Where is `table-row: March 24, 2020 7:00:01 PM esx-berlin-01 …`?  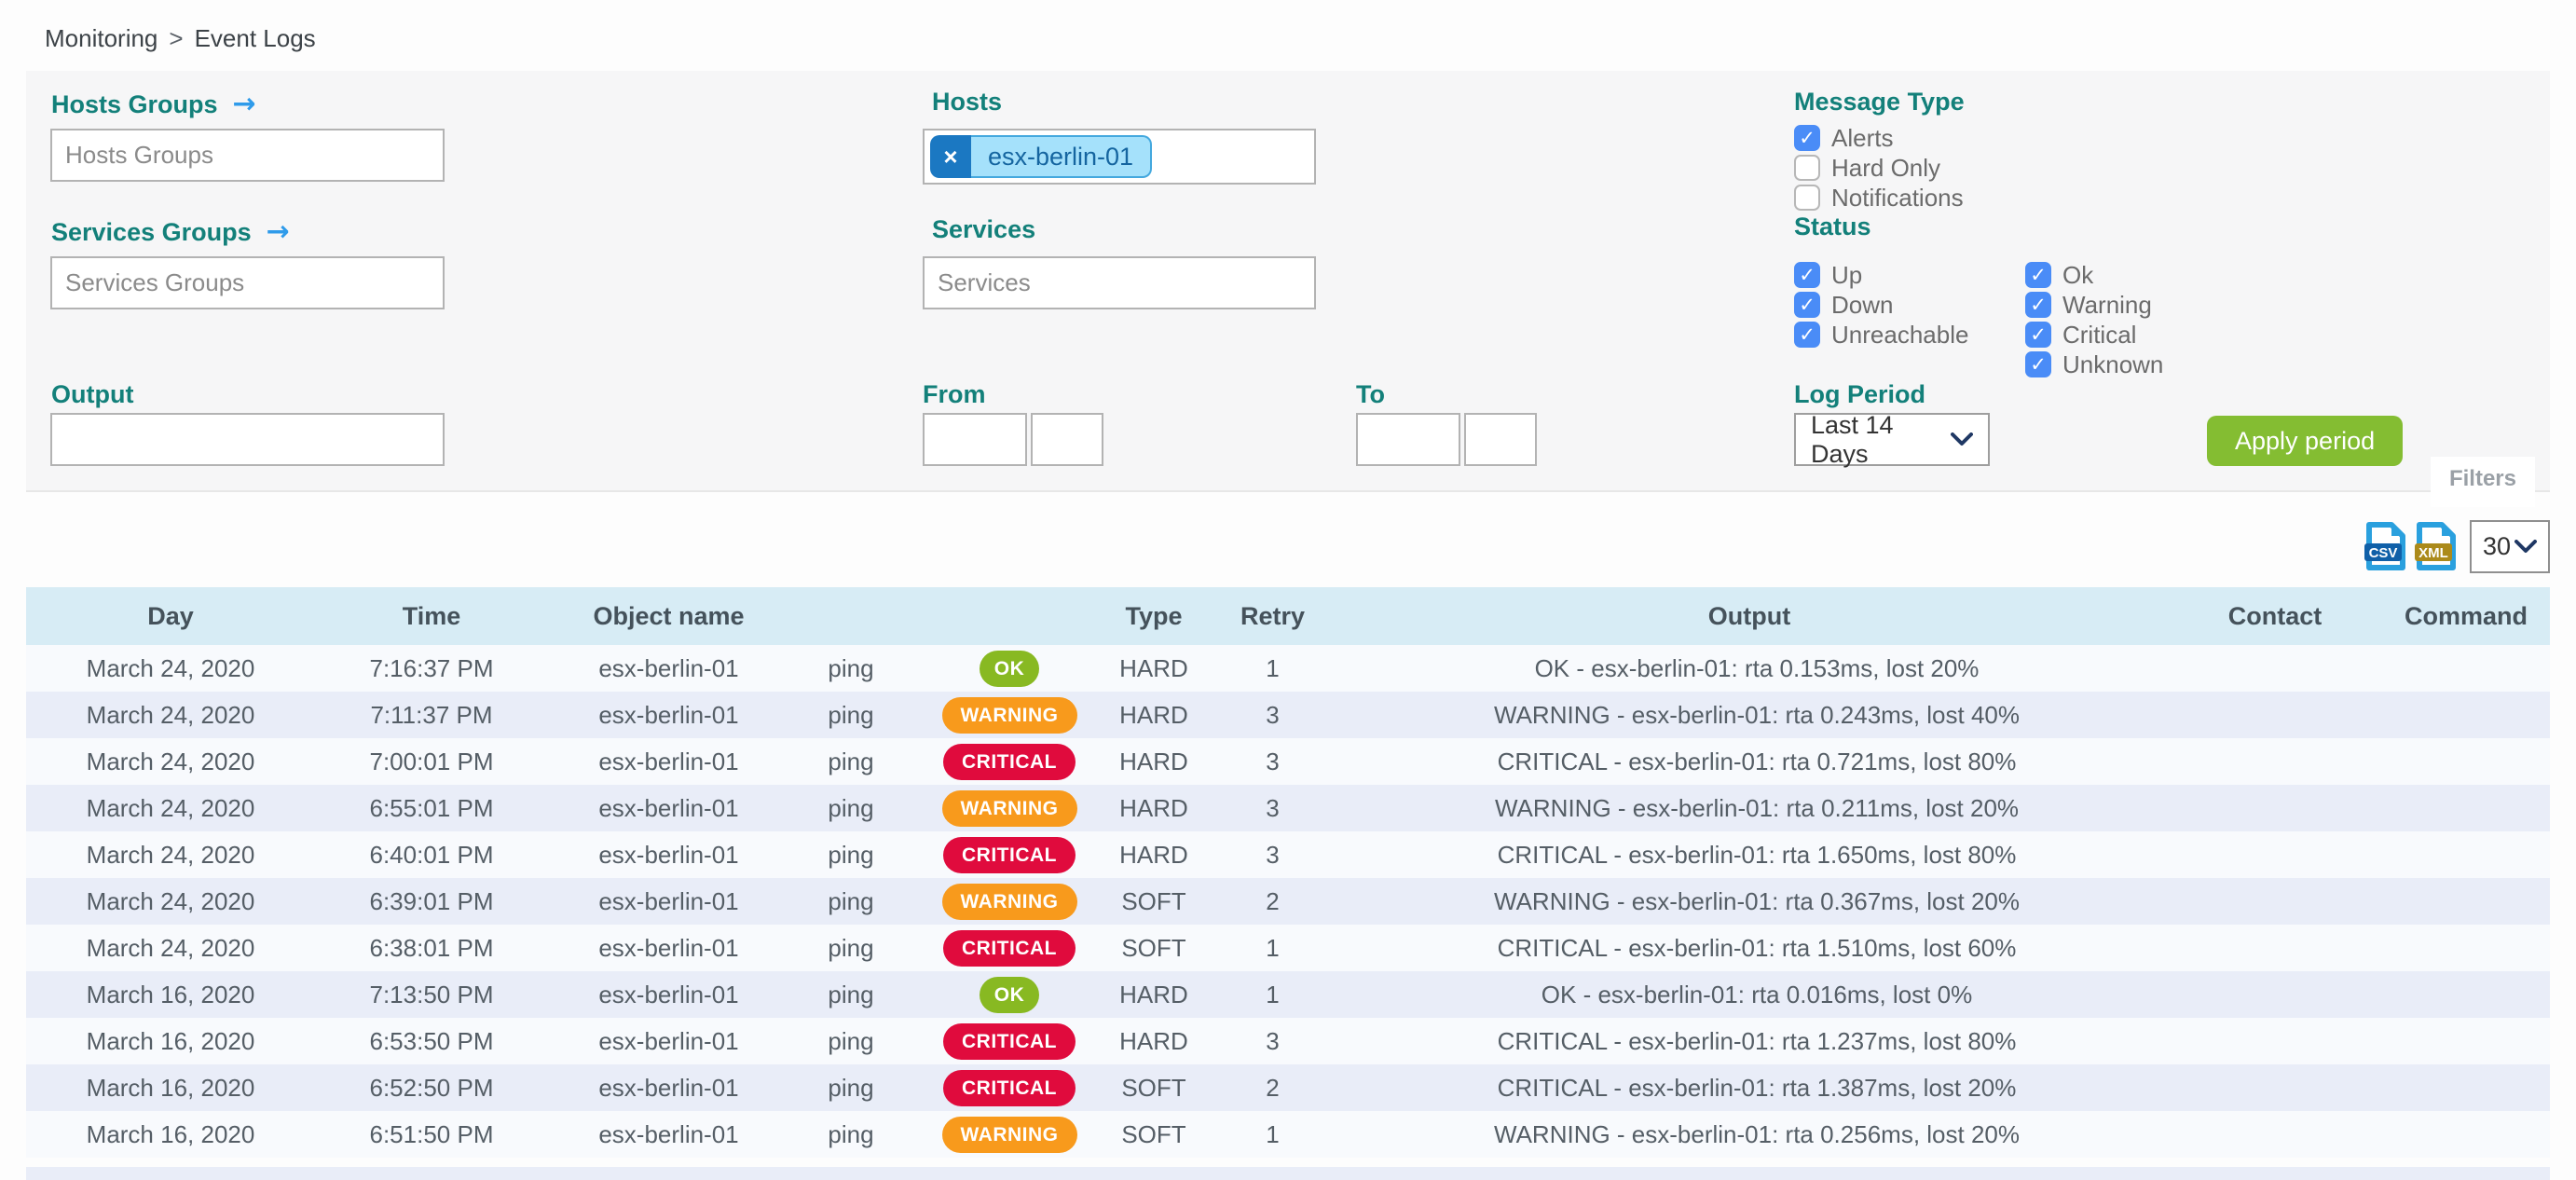
table-row: March 24, 2020 7:00:01 PM esx-berlin-01 … is located at coordinates (1288, 762).